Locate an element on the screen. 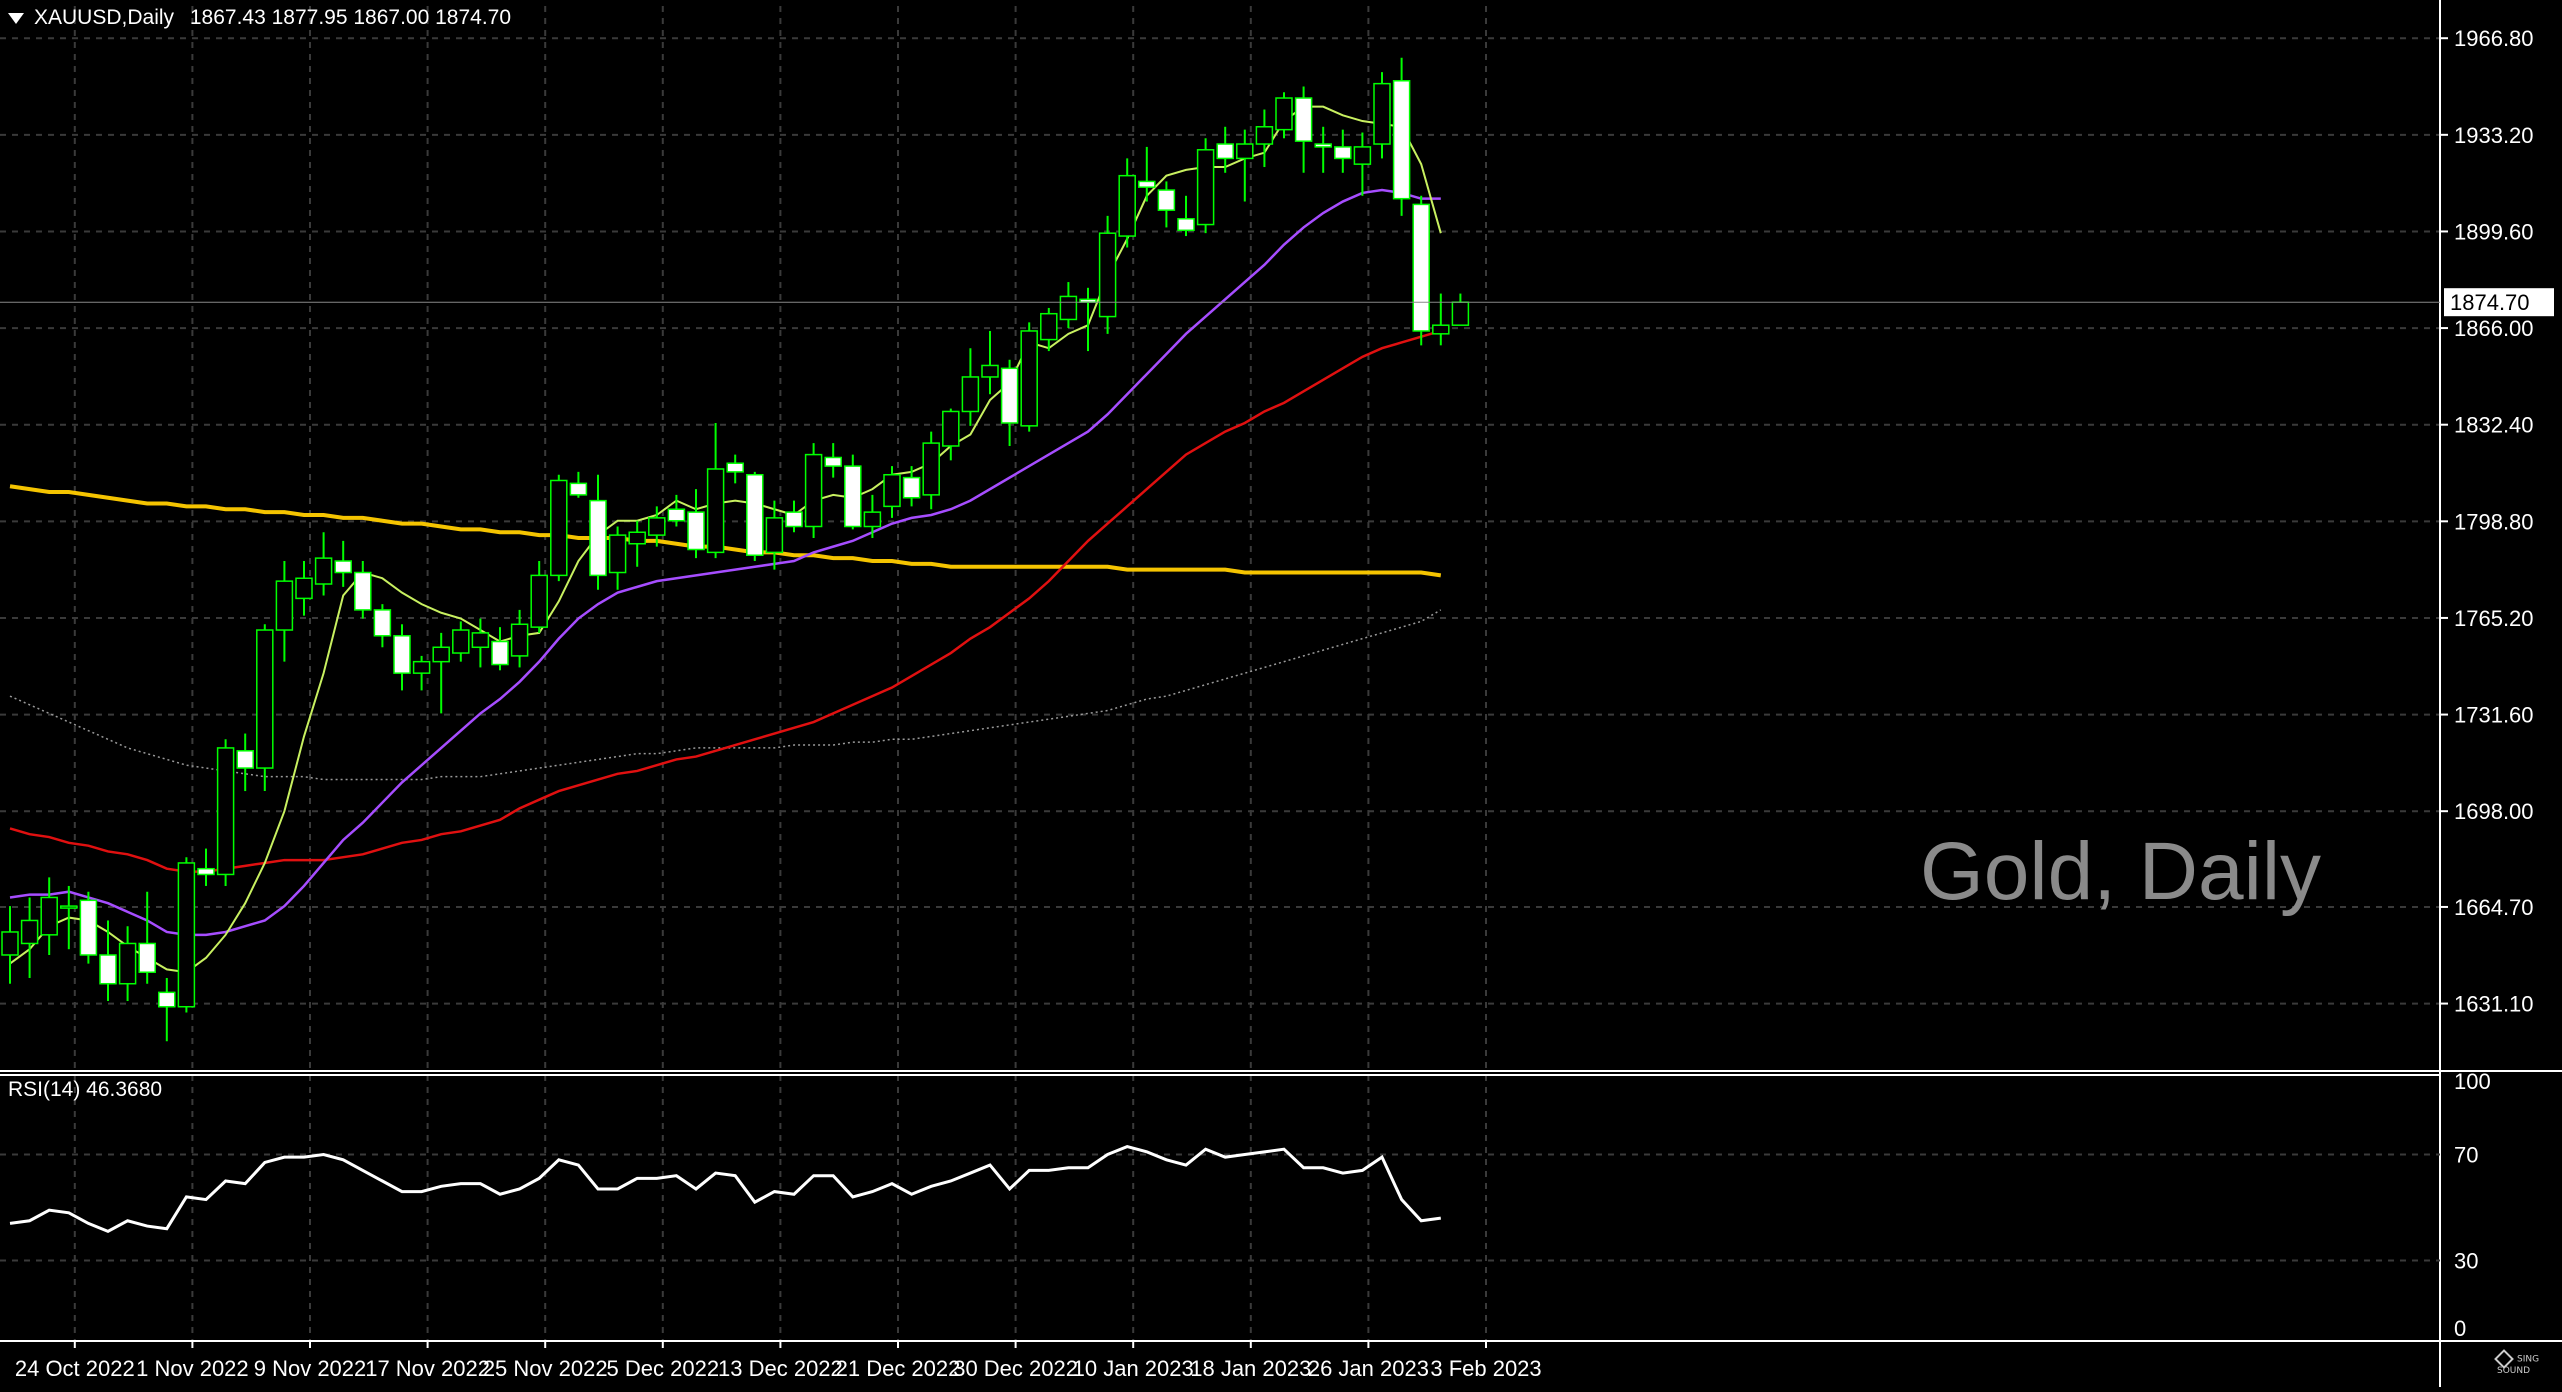 The width and height of the screenshot is (2562, 1392). rsi-line is located at coordinates (725, 1189).